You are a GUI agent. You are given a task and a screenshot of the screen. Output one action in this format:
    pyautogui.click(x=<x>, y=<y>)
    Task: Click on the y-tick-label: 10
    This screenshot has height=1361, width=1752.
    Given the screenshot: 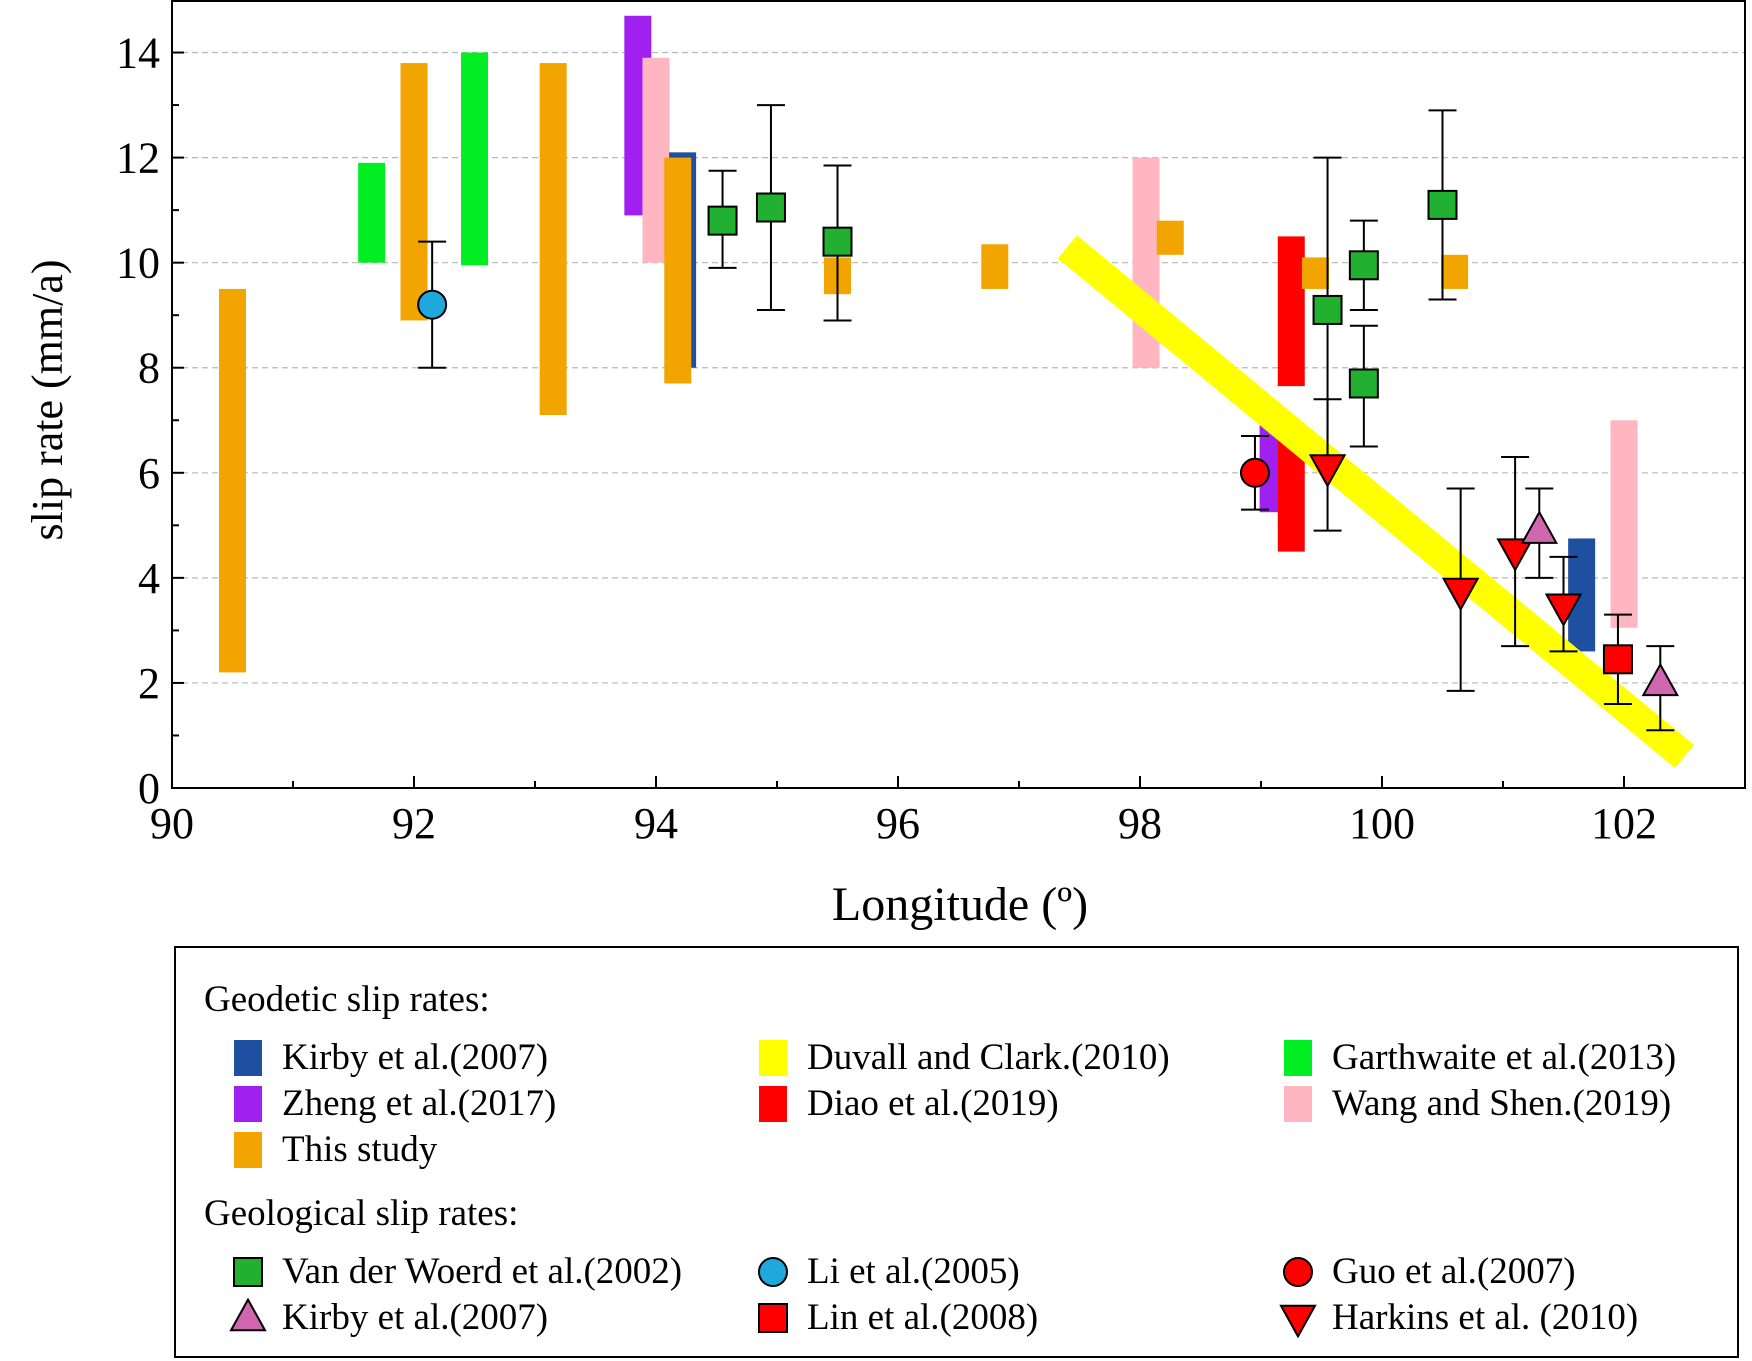 What is the action you would take?
    pyautogui.click(x=138, y=263)
    